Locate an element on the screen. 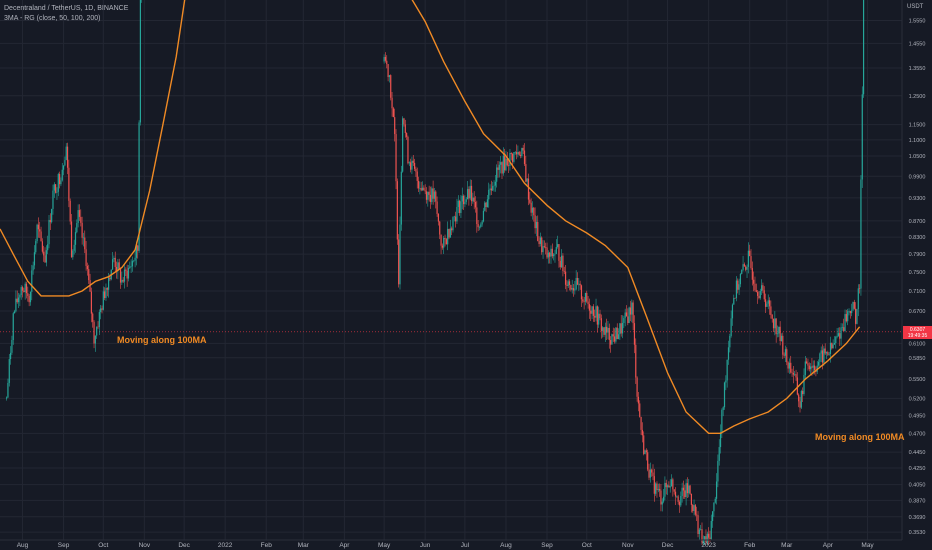  ma-100-line is located at coordinates (93, 148).